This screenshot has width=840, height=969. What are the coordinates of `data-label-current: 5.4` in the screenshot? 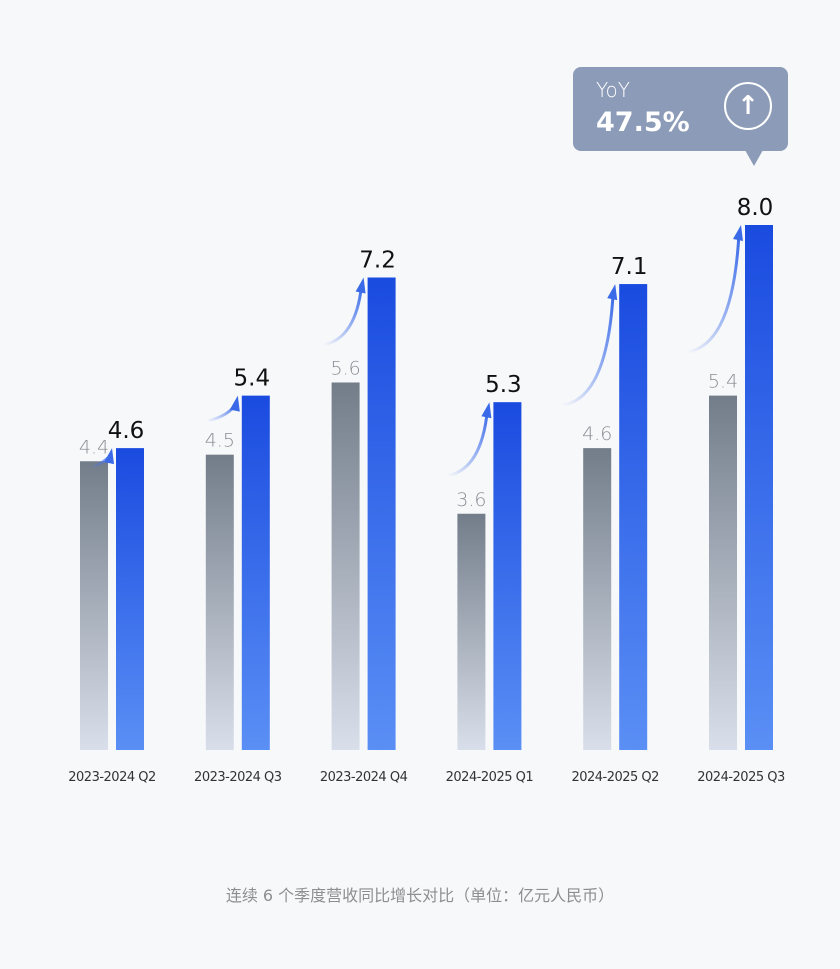 It's located at (252, 379).